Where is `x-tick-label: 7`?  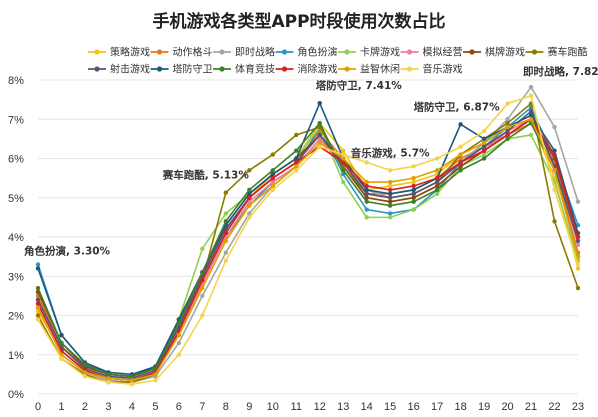 x-tick-label: 7 is located at coordinates (202, 407).